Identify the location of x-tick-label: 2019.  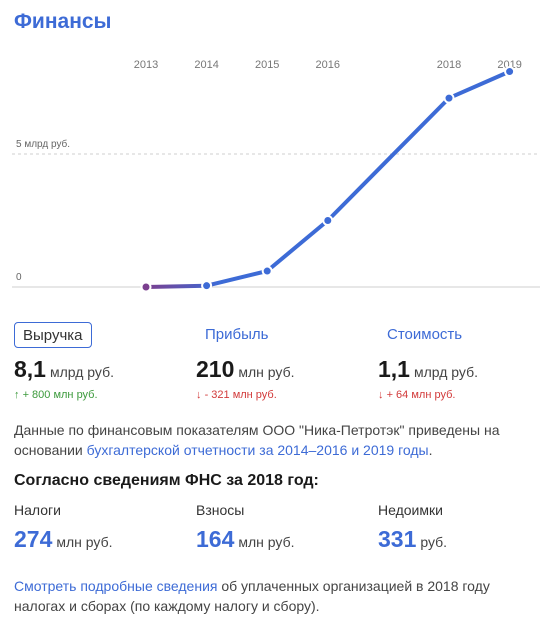
(509, 65).